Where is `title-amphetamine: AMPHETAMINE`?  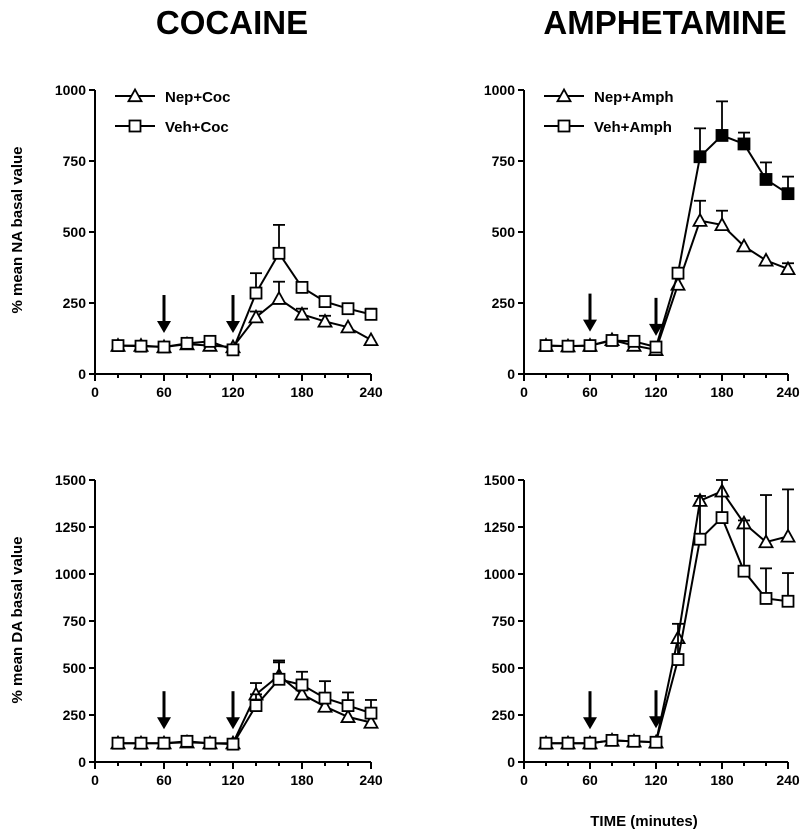 title-amphetamine: AMPHETAMINE is located at coordinates (664, 22).